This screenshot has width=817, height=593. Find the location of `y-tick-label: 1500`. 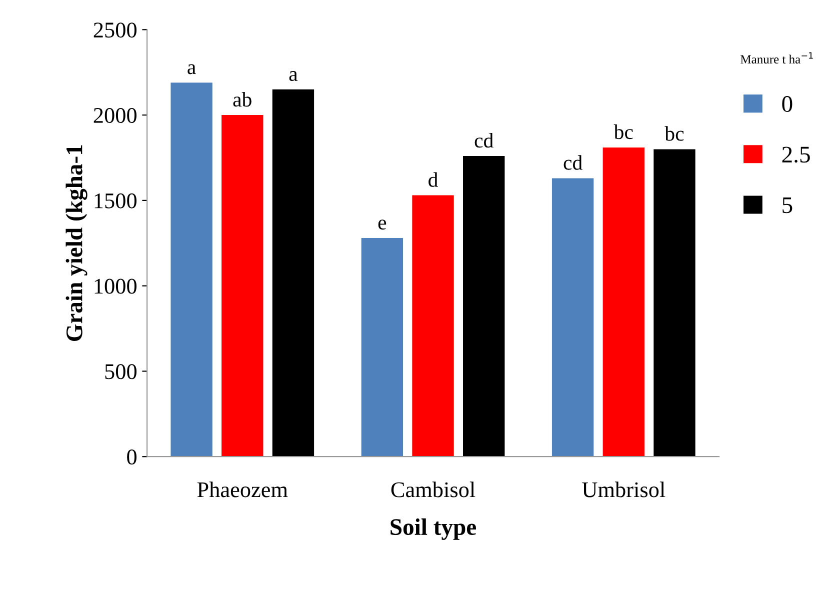

y-tick-label: 1500 is located at coordinates (115, 200).